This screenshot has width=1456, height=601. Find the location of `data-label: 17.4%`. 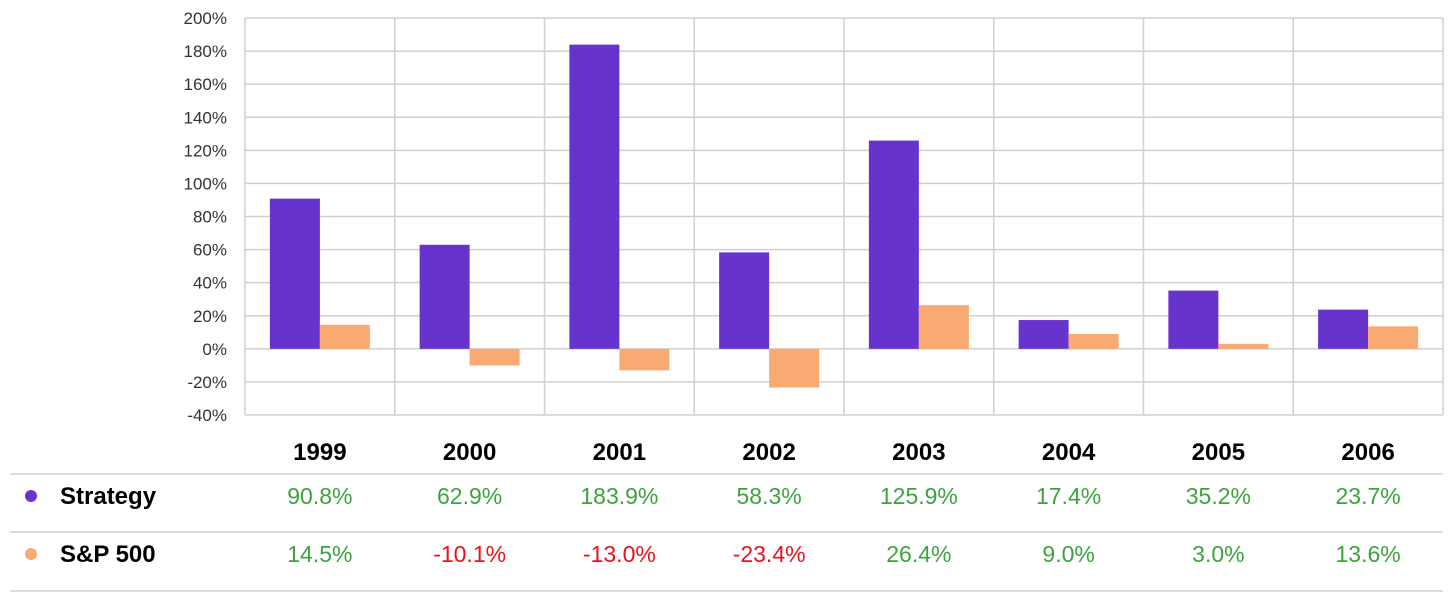

data-label: 17.4% is located at coordinates (1068, 496).